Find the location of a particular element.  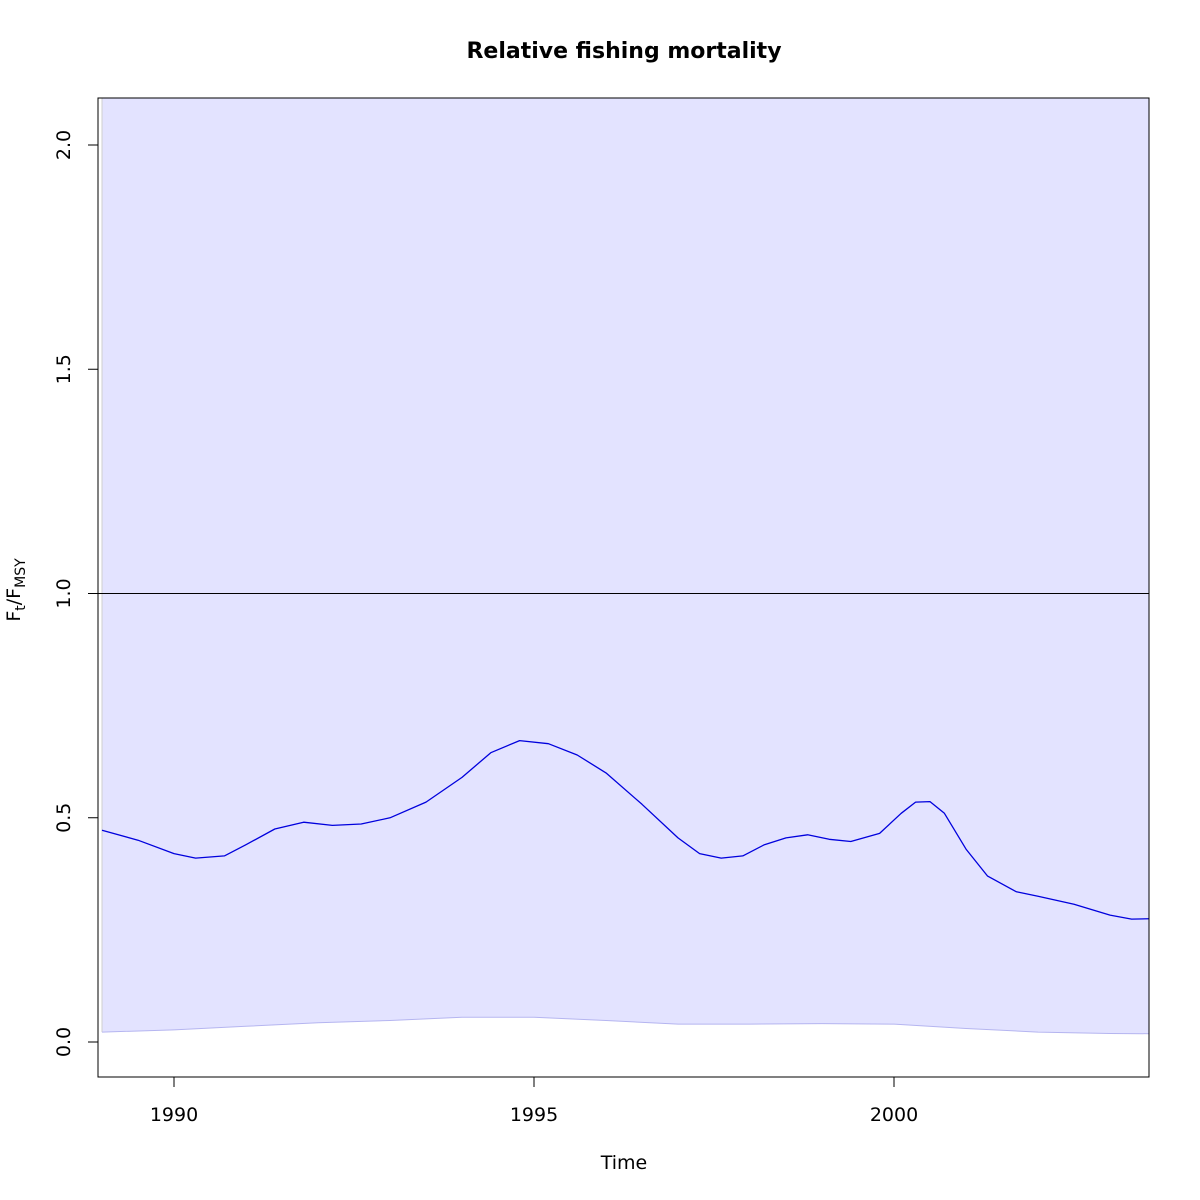

y-axis-label-sub-msy: MSY is located at coordinates (21, 573).